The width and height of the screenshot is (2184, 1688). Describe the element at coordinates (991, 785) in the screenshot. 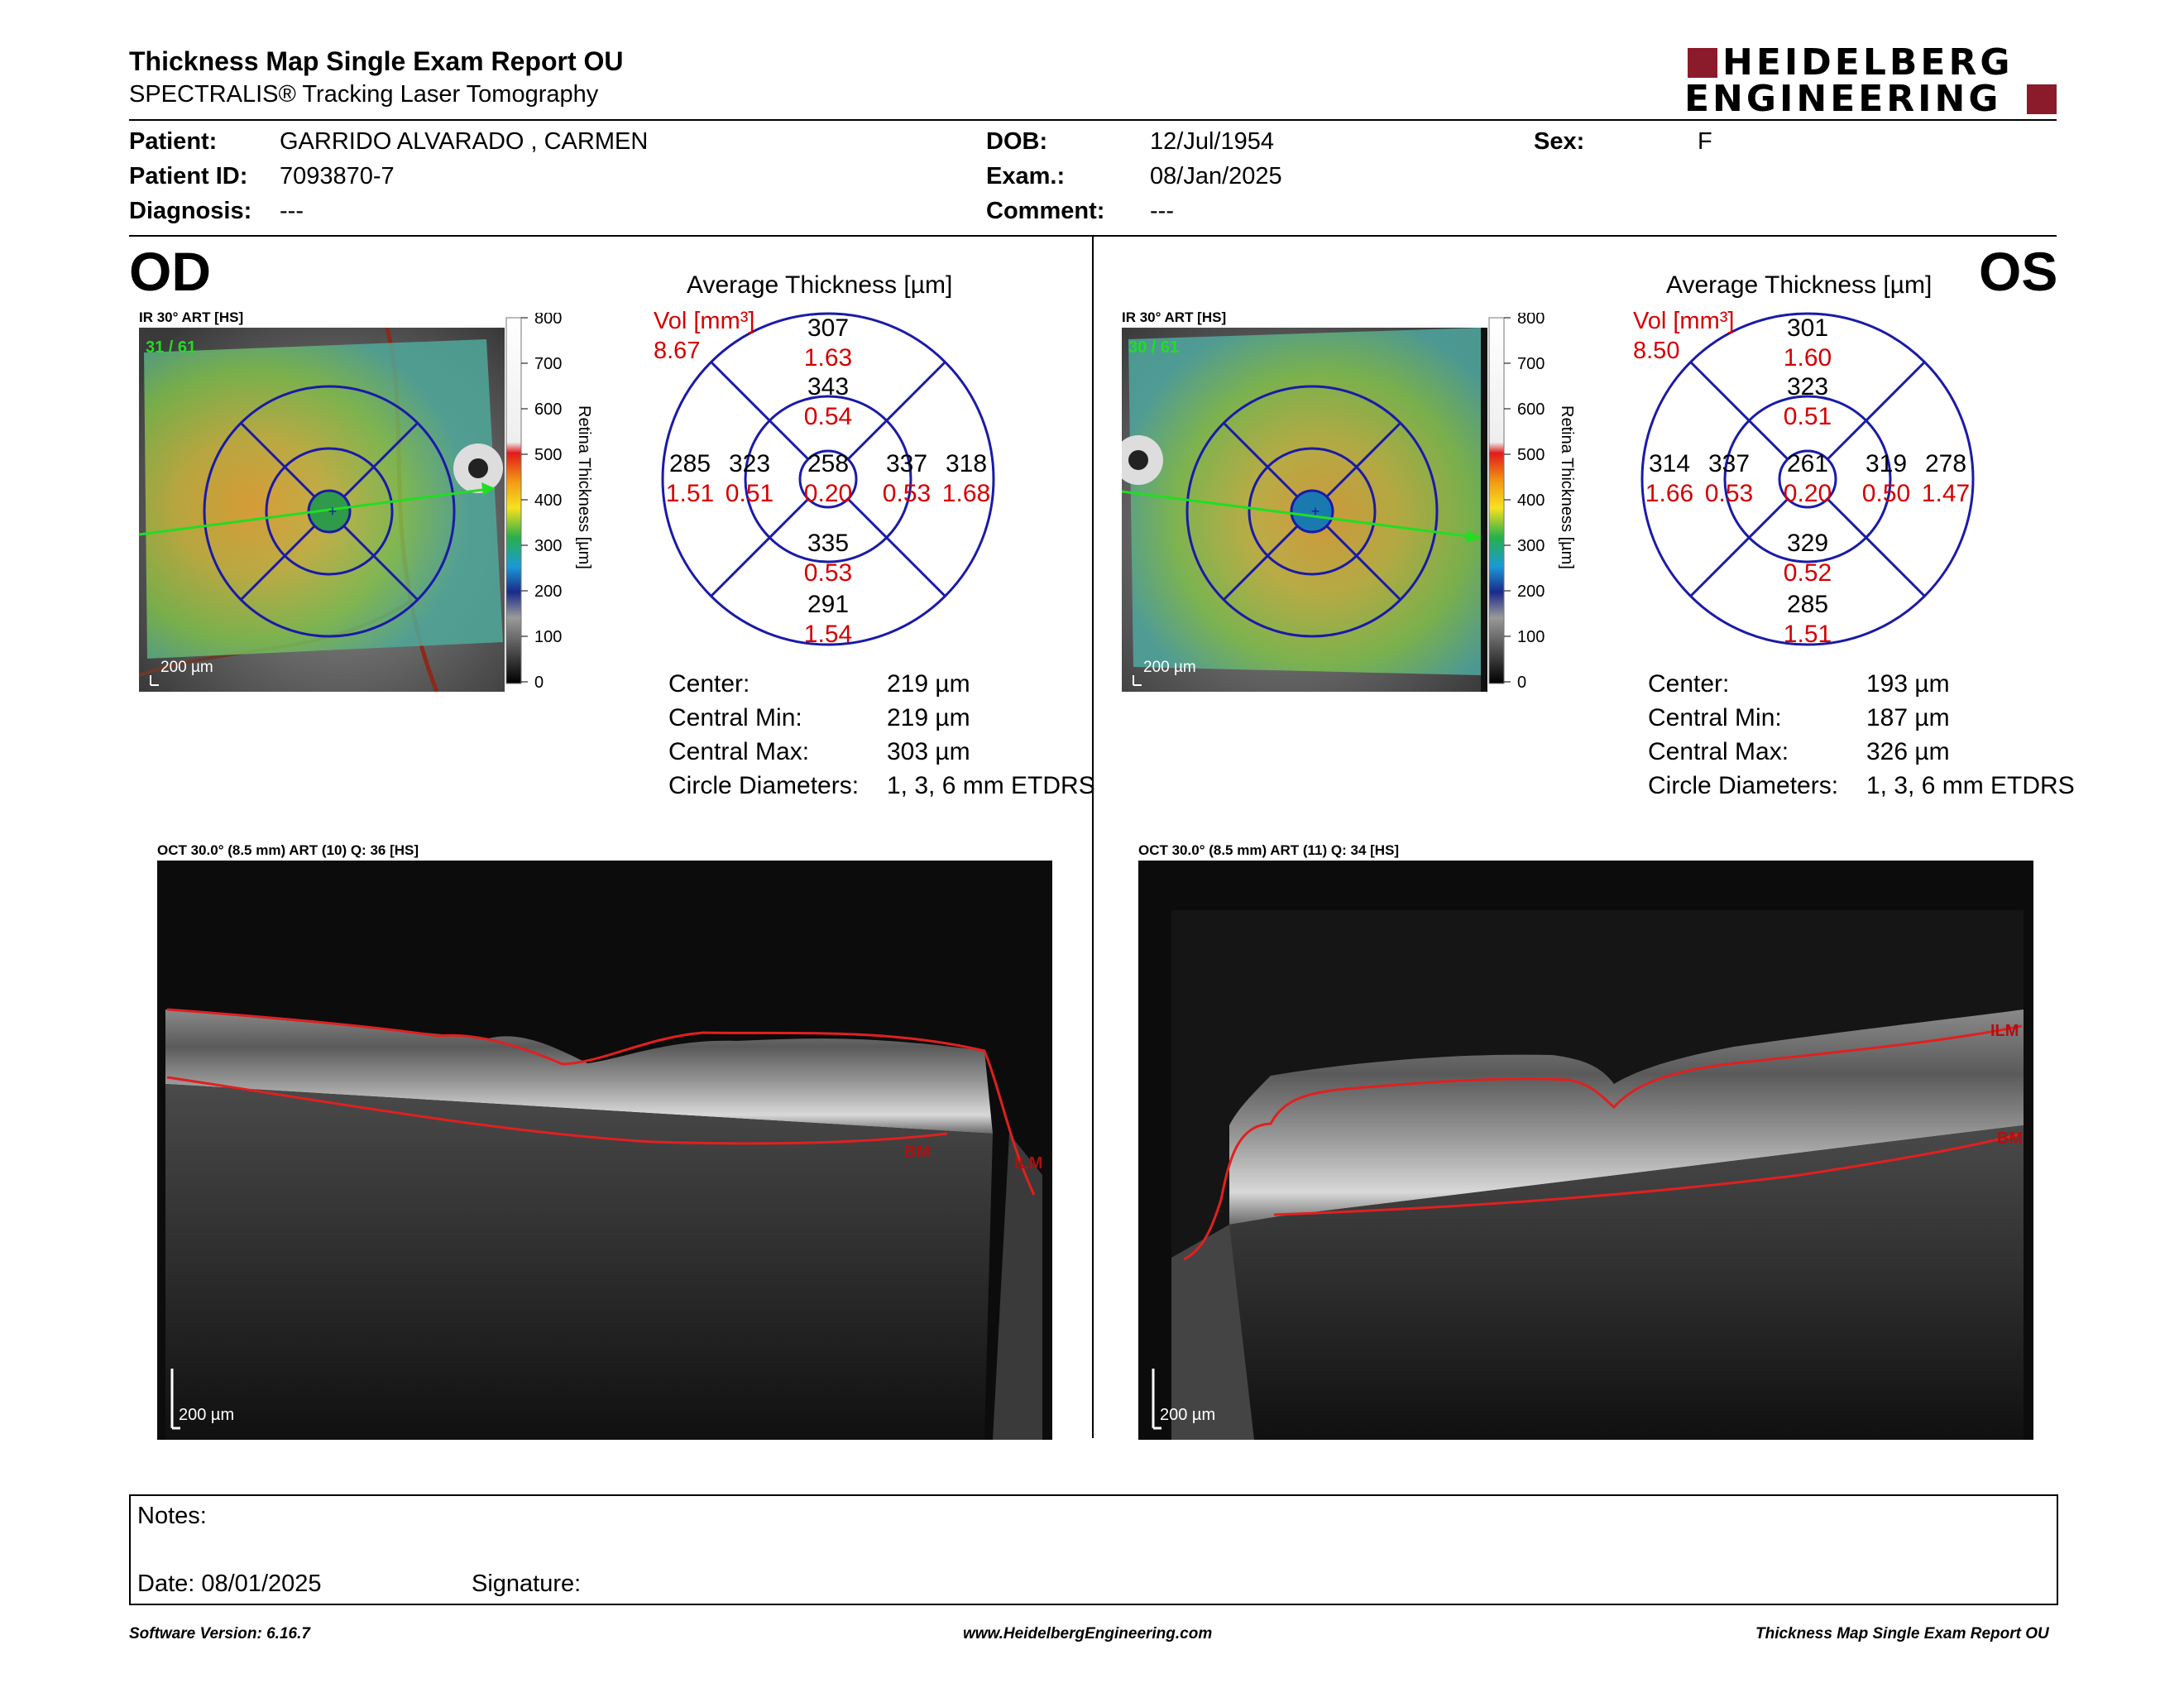

I see `od-stat-value: 1, 3, 6 mm ETDRS` at that location.